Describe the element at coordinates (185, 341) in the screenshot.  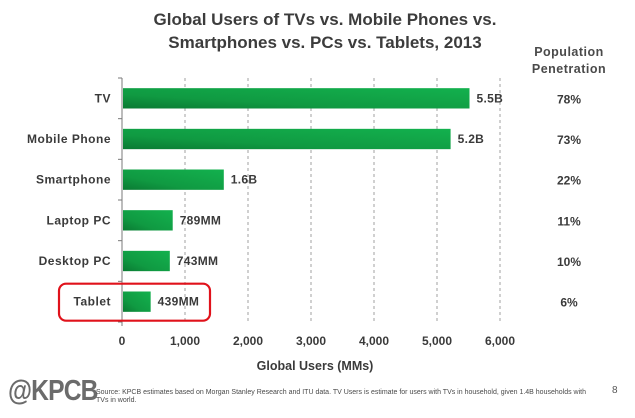
I see `x-tick-label: 1,000` at that location.